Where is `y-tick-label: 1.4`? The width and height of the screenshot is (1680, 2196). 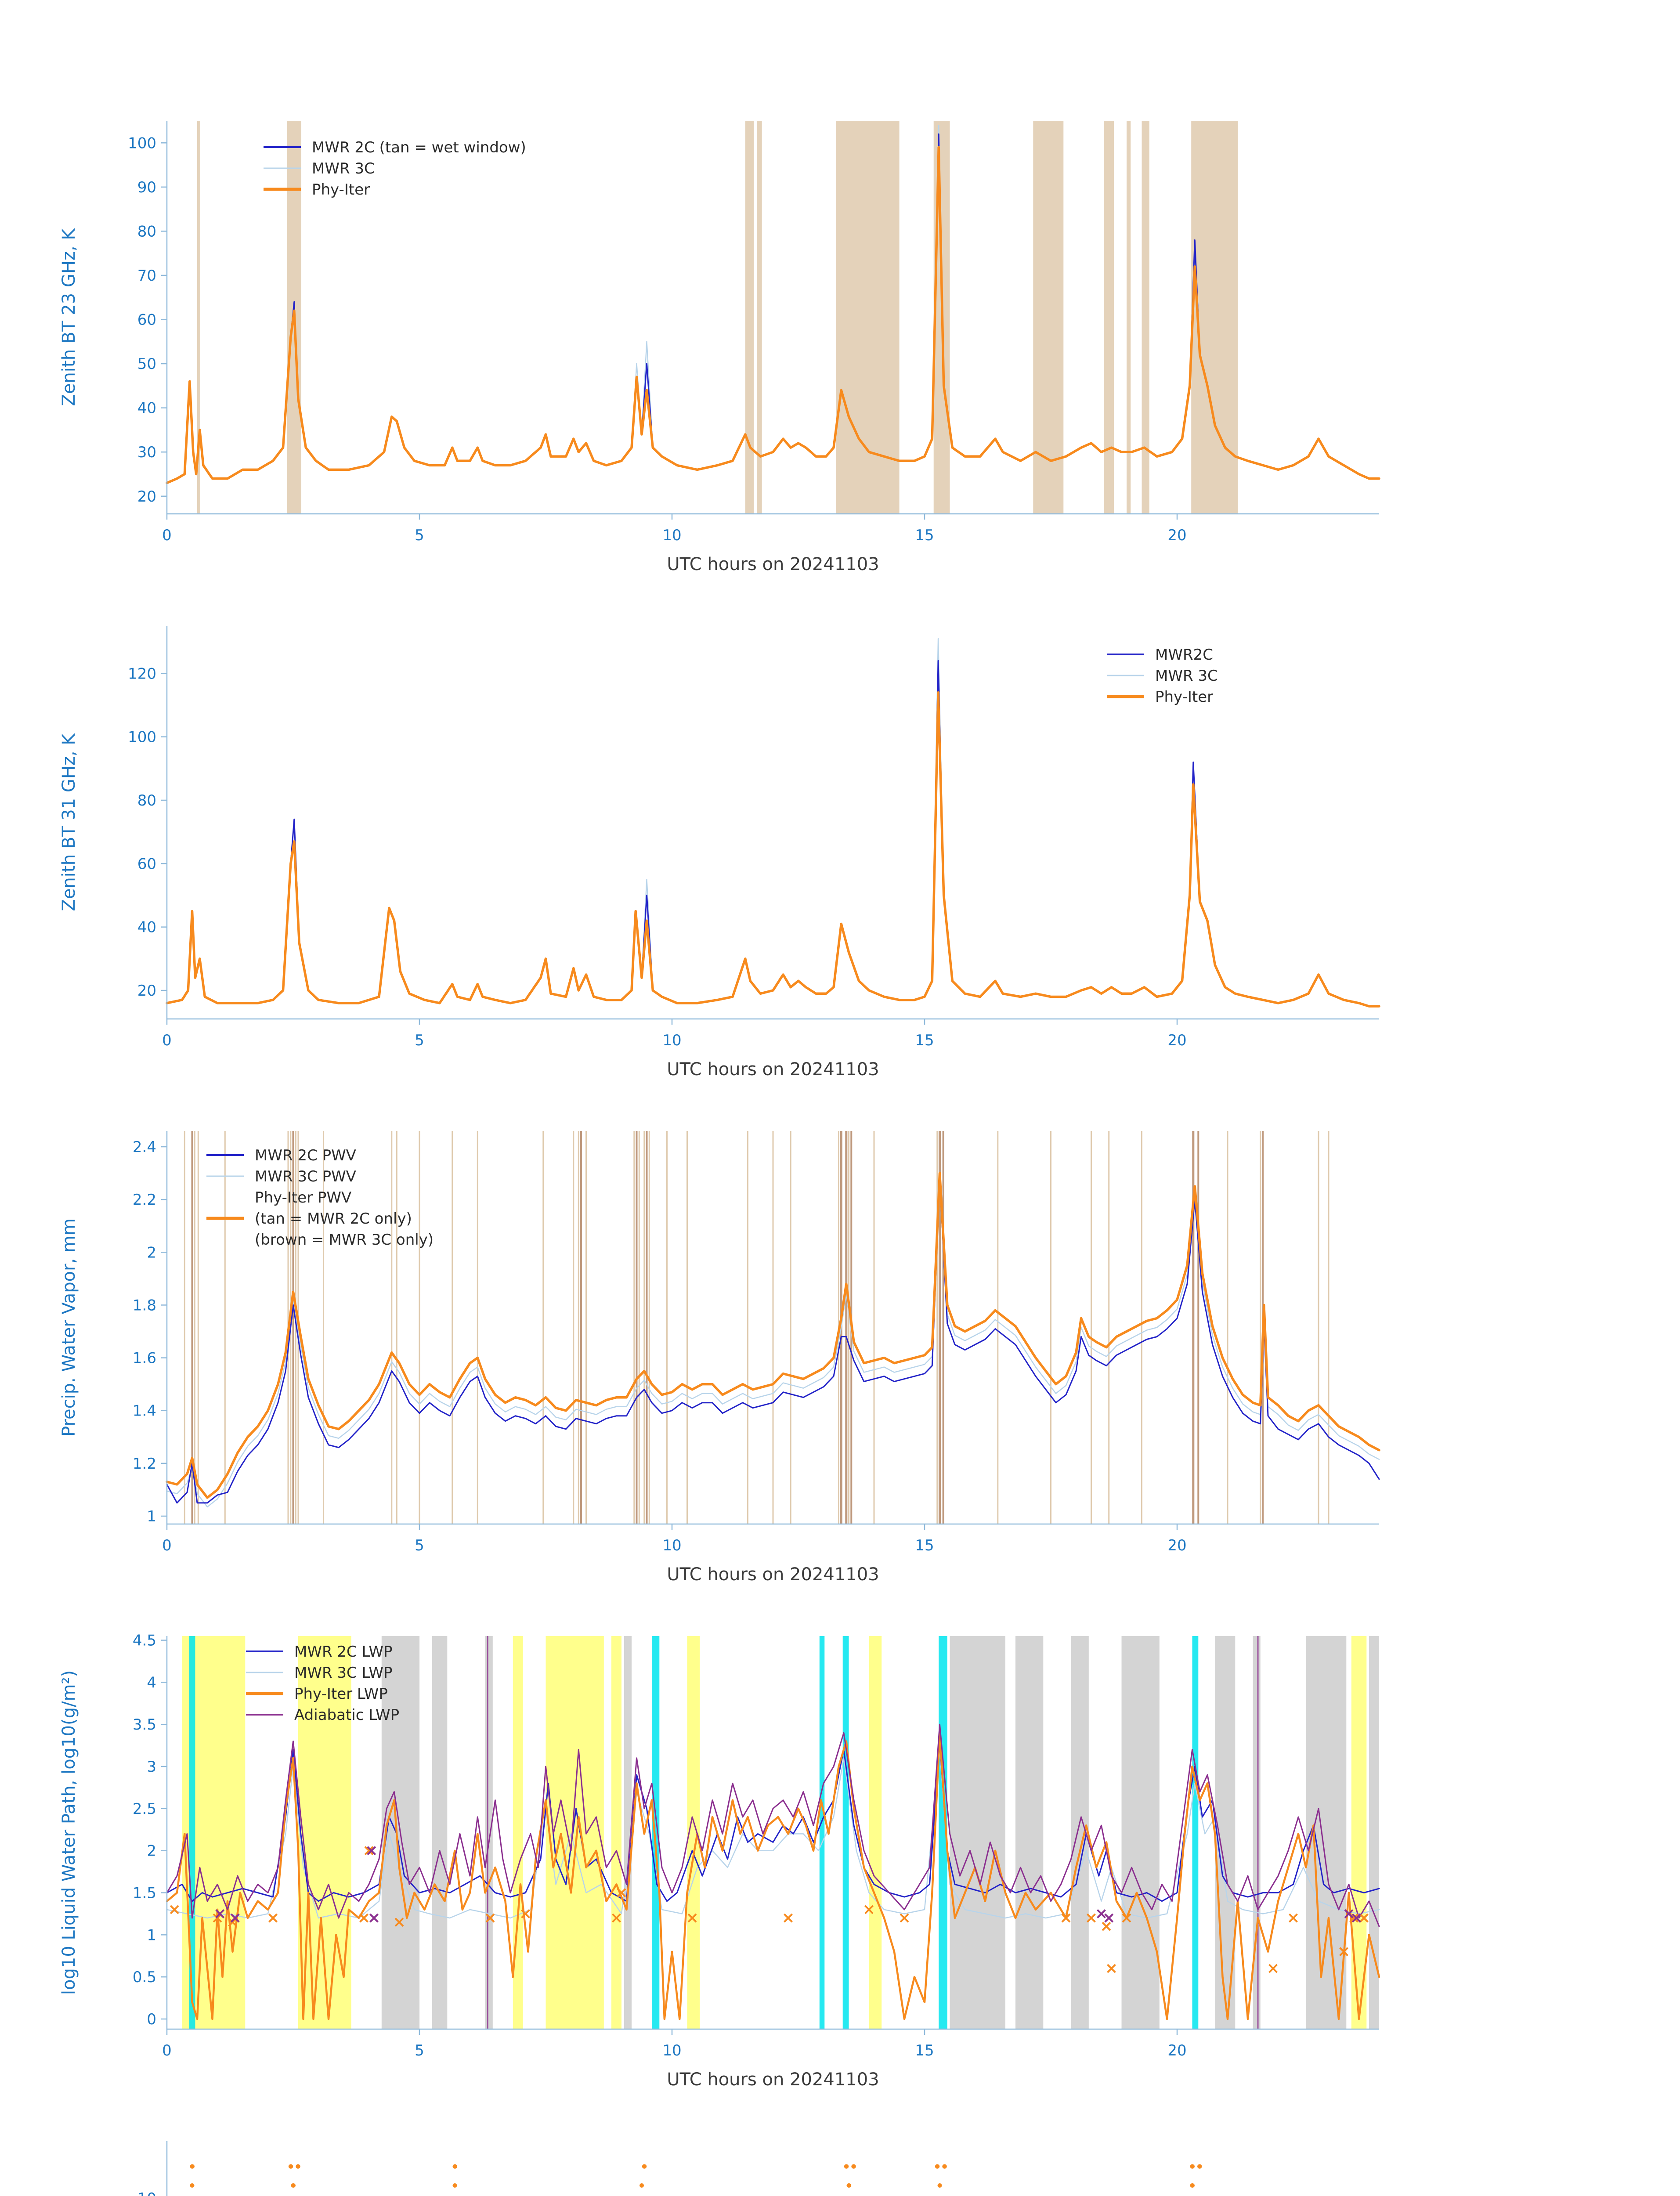 y-tick-label: 1.4 is located at coordinates (144, 1411).